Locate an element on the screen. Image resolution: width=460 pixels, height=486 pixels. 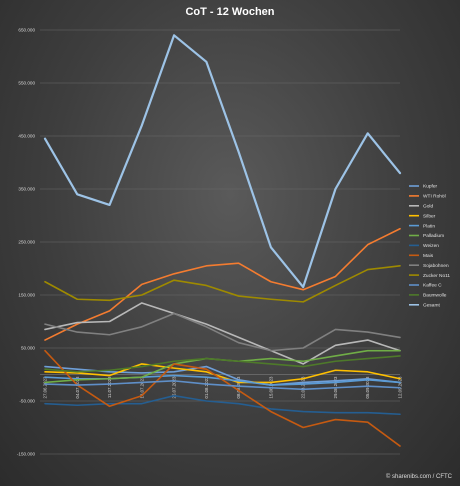
x-tick-label: 25.07.2023 is located at coordinates (174, 387).